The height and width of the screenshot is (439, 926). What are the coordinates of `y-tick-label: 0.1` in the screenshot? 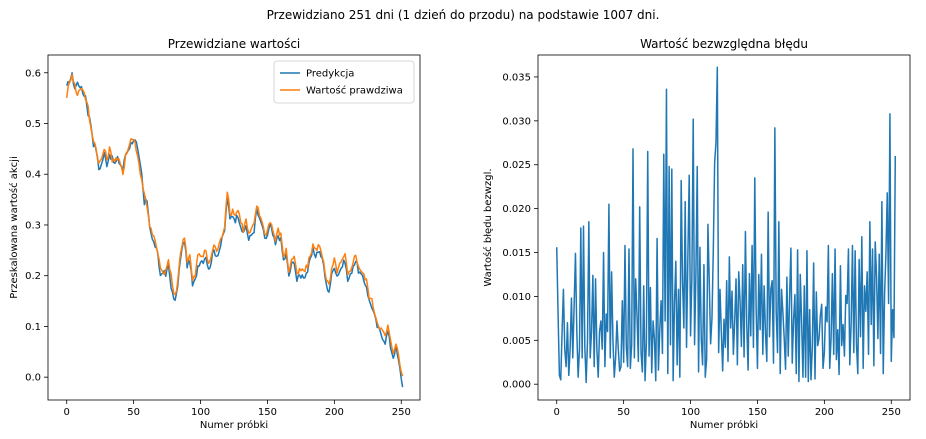 It's located at (33, 327).